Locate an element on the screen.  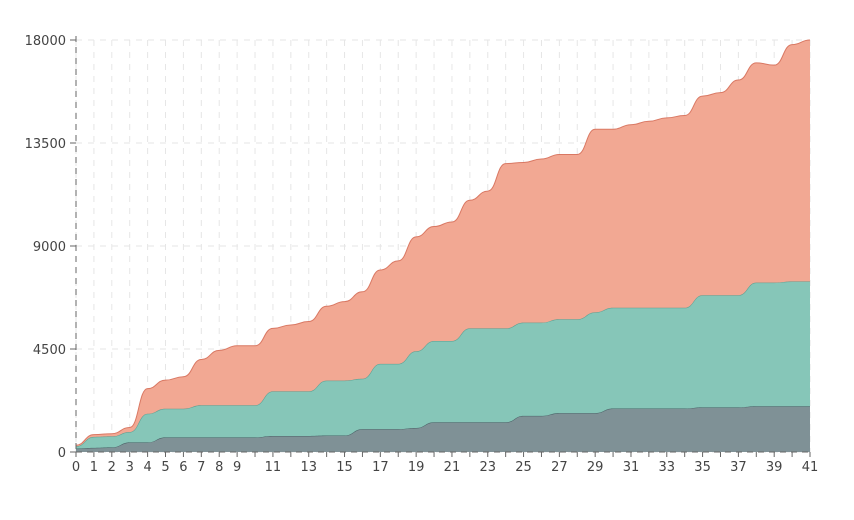
y-tick-label: 9000 is located at coordinates (49, 247).